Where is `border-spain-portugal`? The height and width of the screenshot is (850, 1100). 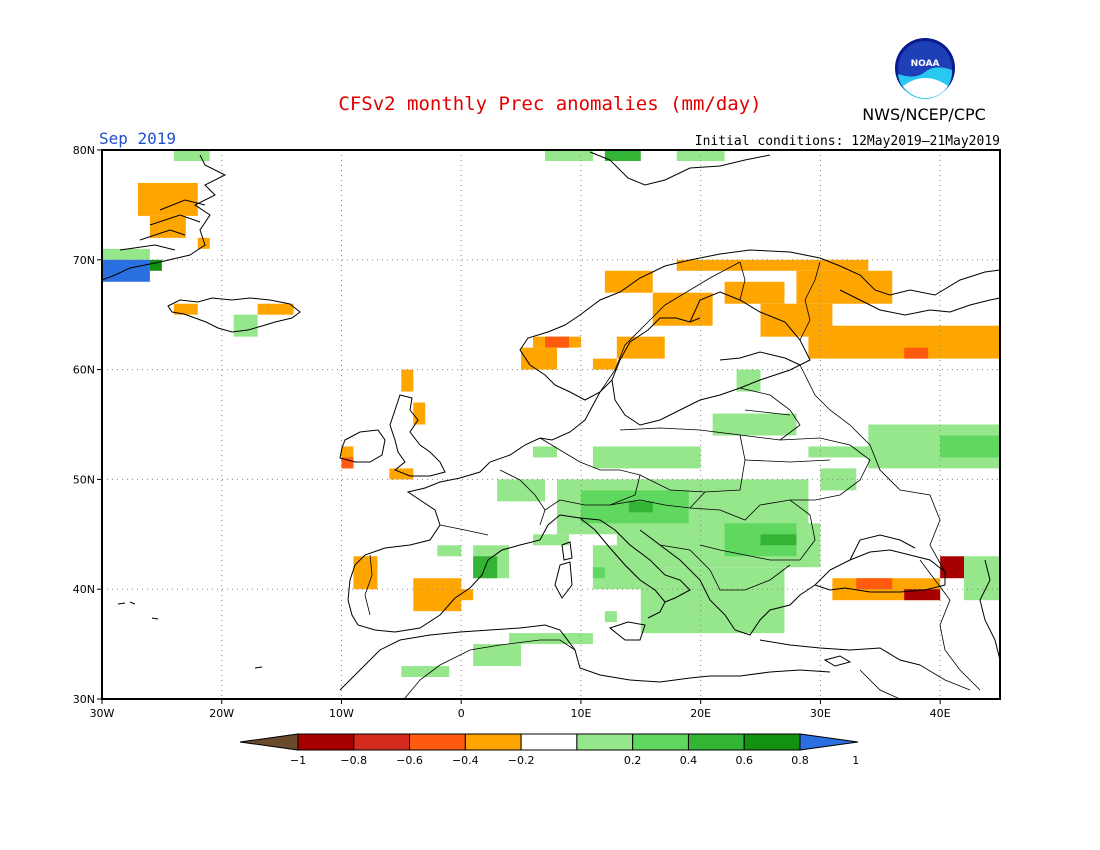 border-spain-portugal is located at coordinates (368, 585).